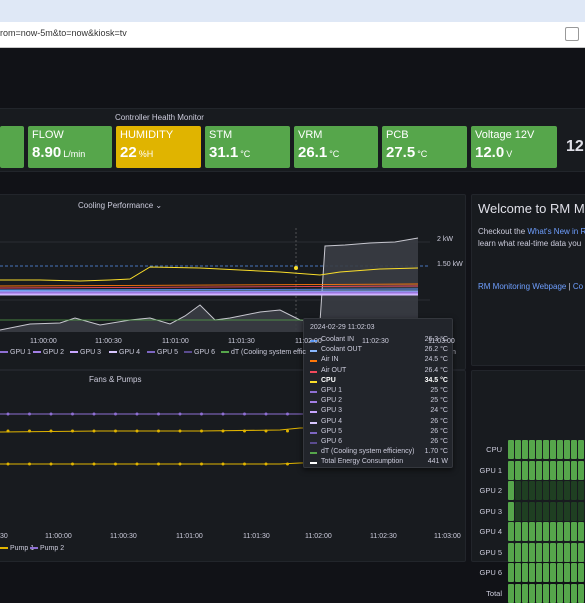  I want to click on address-url: rom=now-5m&to=now&kiosk=tv, so click(63, 33).